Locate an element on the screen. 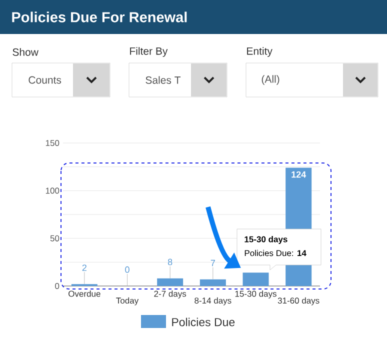 This screenshot has width=387, height=338. annotation: Policies Due: 14 is located at coordinates (275, 253).